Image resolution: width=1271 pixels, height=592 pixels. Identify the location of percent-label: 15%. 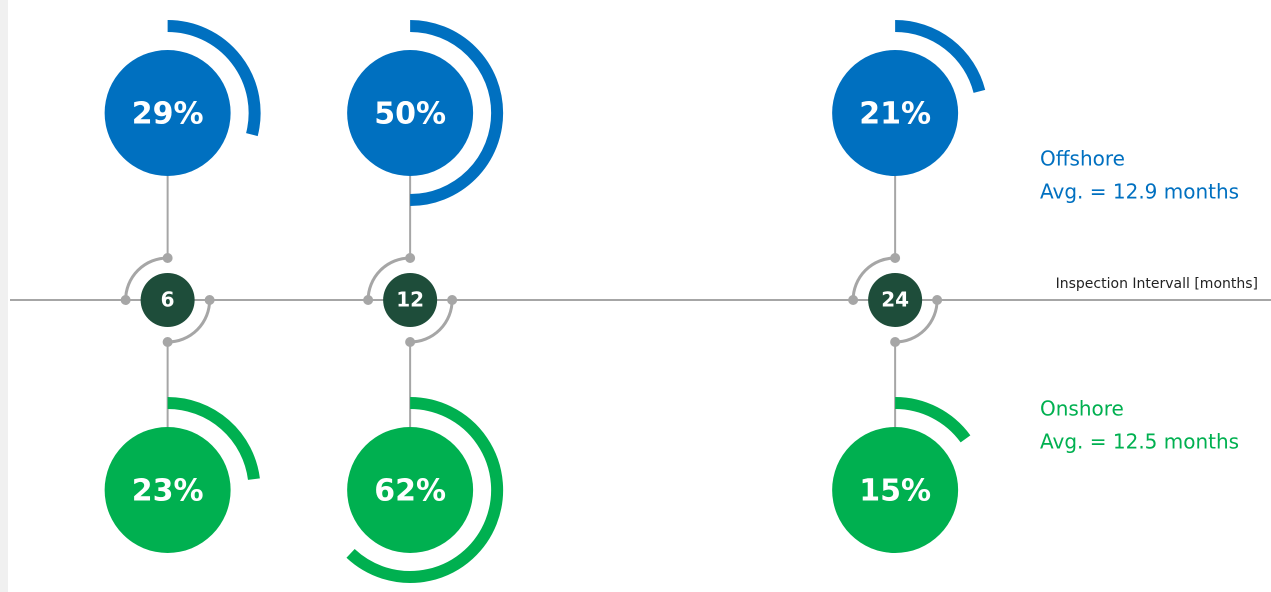
(895, 491).